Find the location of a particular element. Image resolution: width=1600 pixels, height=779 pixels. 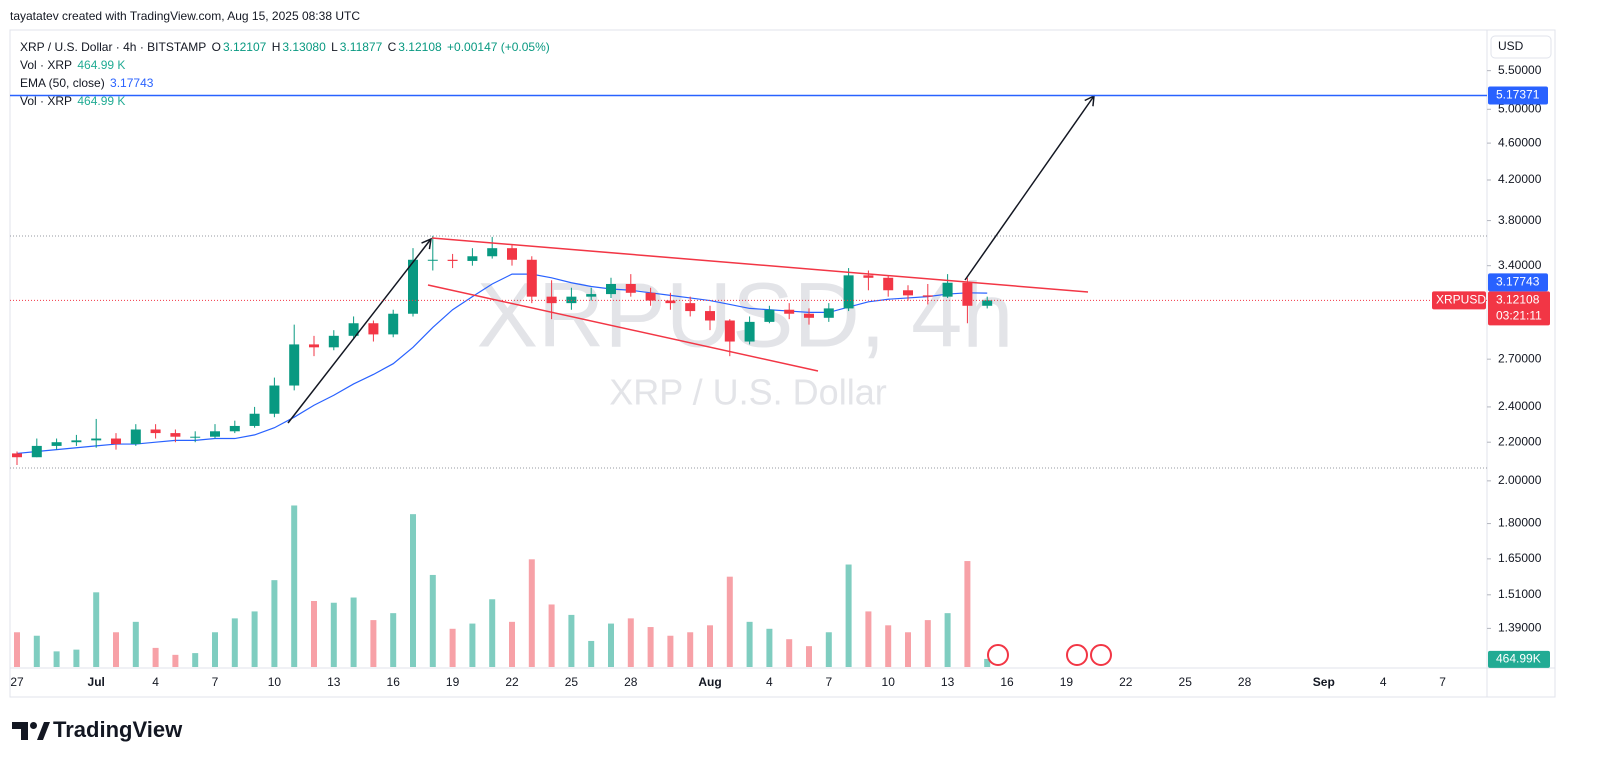

x-tick-label: Aug is located at coordinates (709, 682).